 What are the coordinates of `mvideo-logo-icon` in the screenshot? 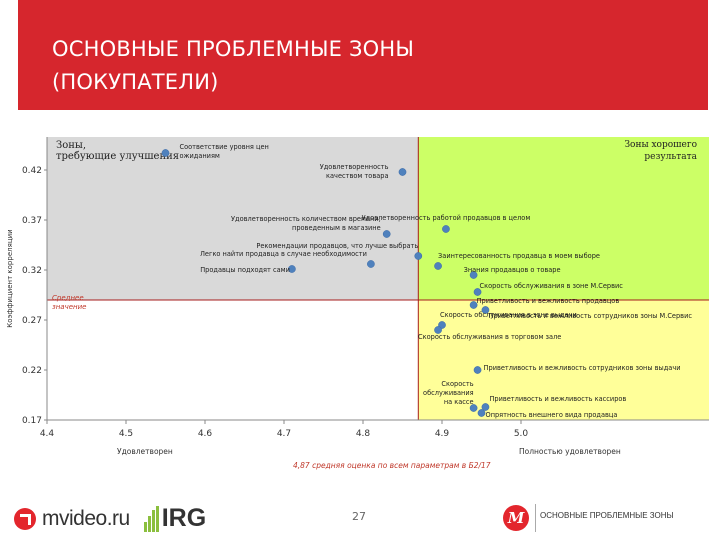 It's located at (25, 518).